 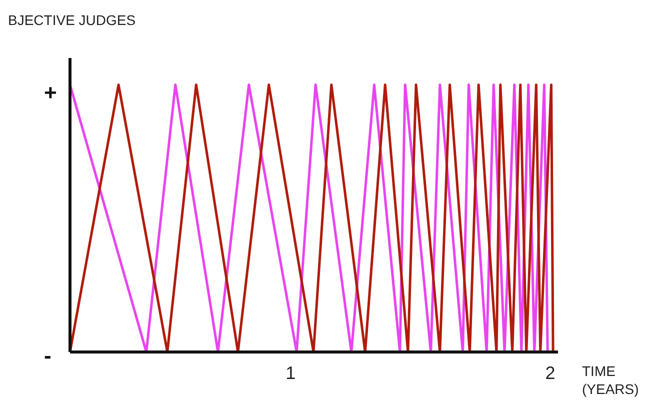 I want to click on x-tick-label: 1, so click(x=291, y=372).